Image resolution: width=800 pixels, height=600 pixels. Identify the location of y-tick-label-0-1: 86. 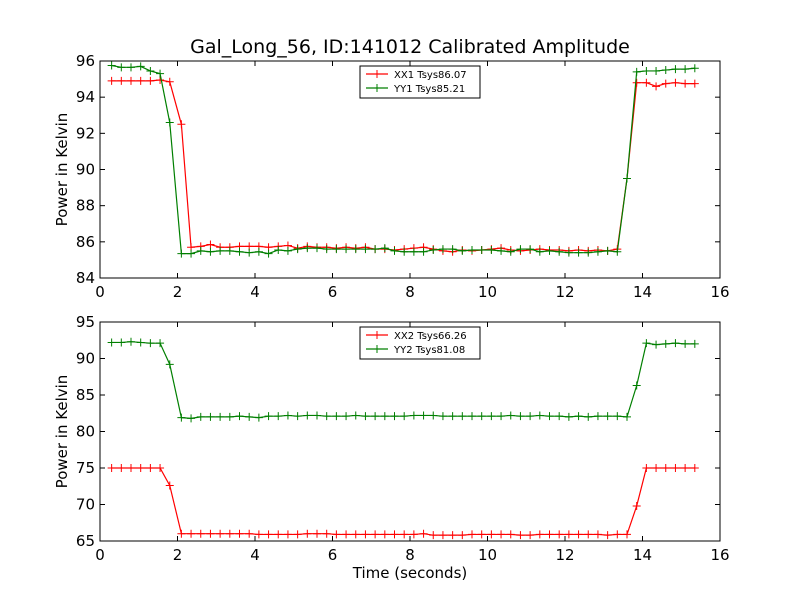
(85, 242).